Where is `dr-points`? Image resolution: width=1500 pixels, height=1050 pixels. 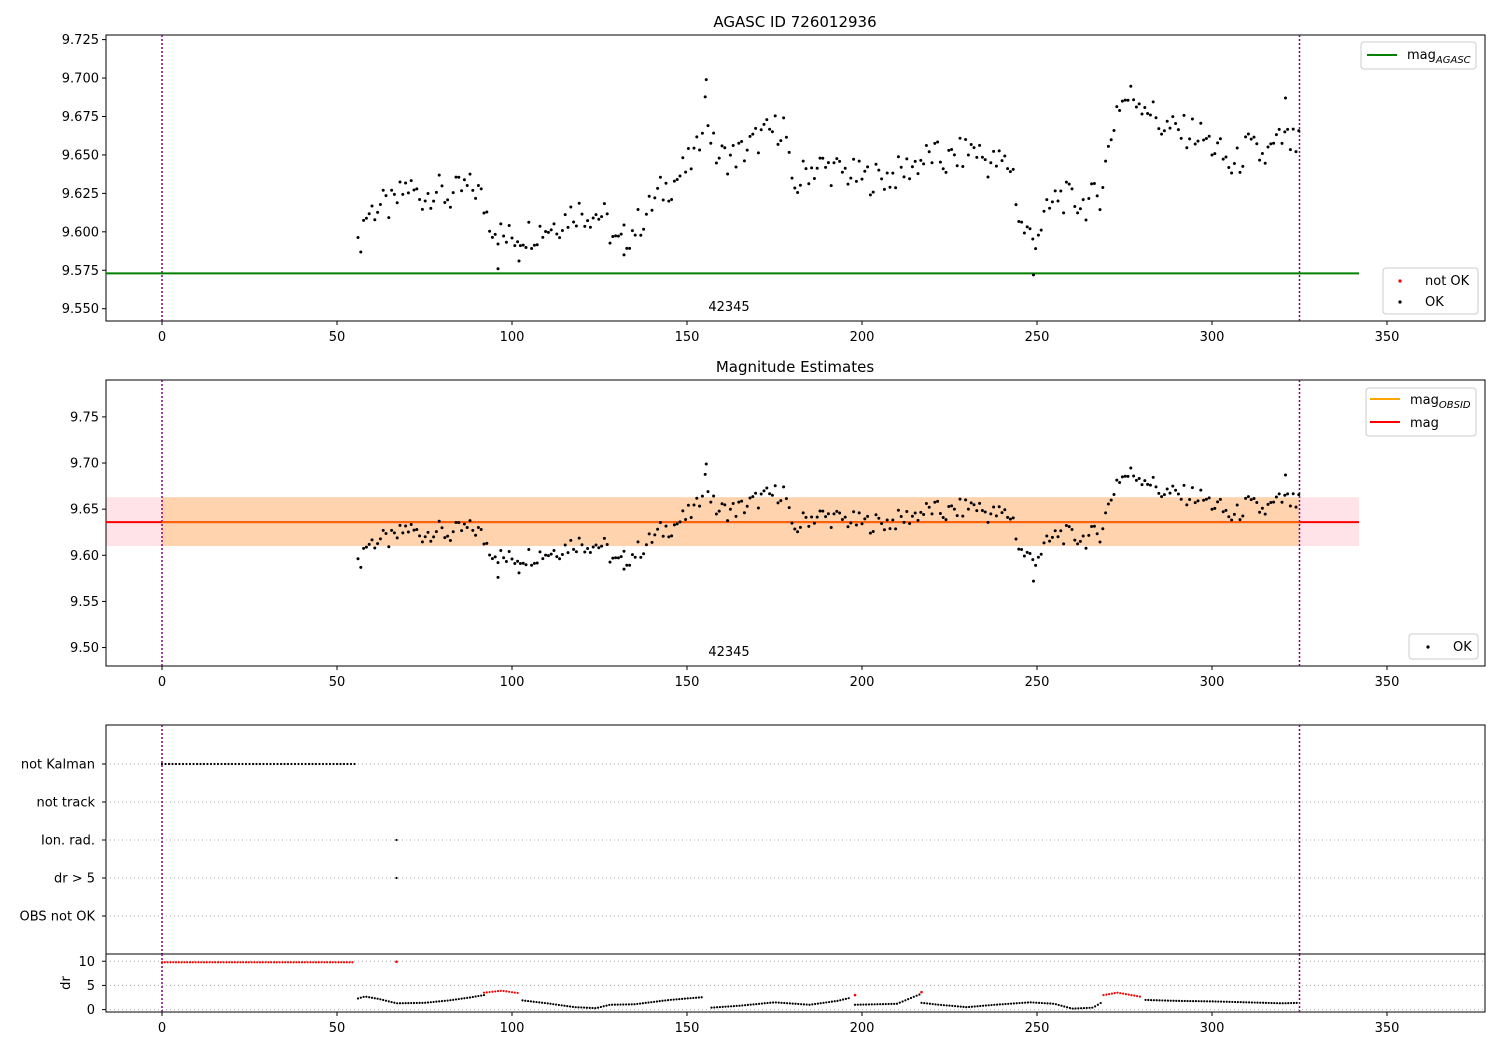 dr-points is located at coordinates (729, 985).